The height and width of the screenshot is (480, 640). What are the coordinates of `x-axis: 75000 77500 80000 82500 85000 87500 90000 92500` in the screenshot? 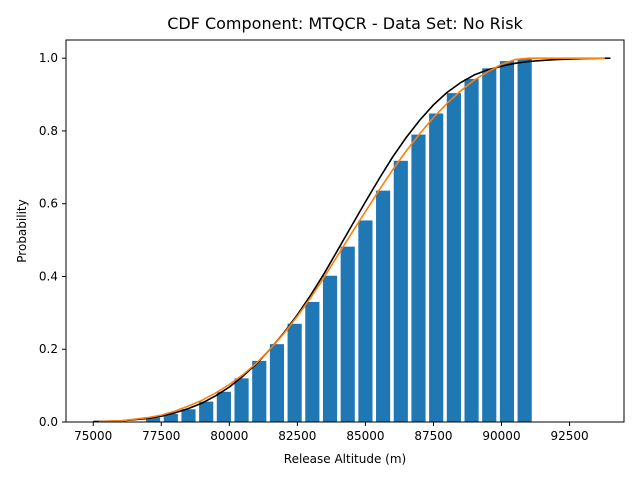 It's located at (331, 432).